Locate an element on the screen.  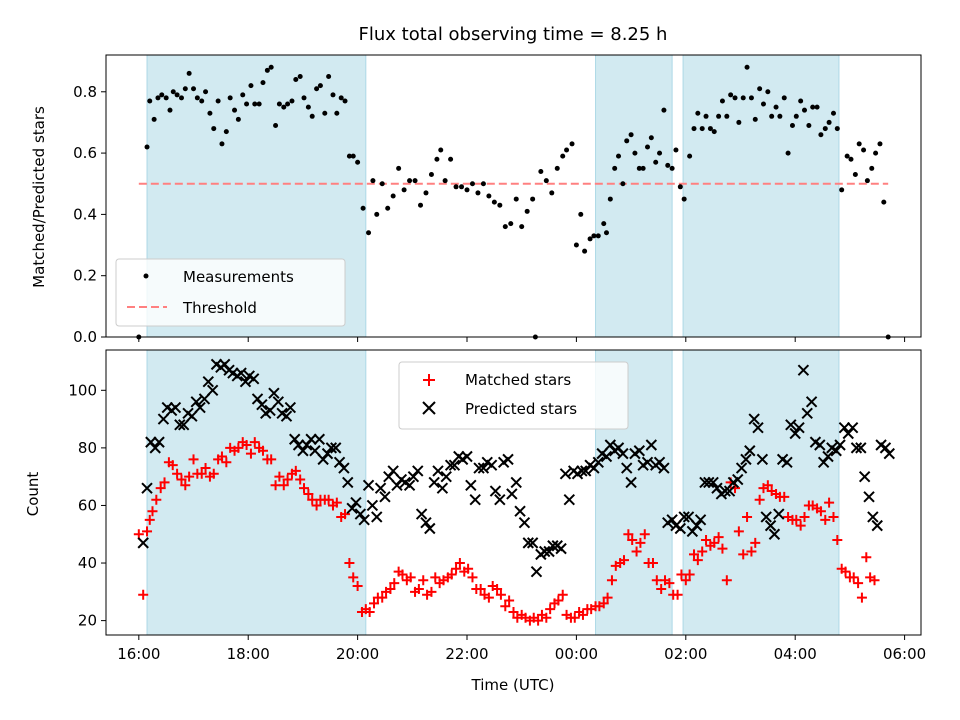
x-tick-label: 22:00 is located at coordinates (466, 654).